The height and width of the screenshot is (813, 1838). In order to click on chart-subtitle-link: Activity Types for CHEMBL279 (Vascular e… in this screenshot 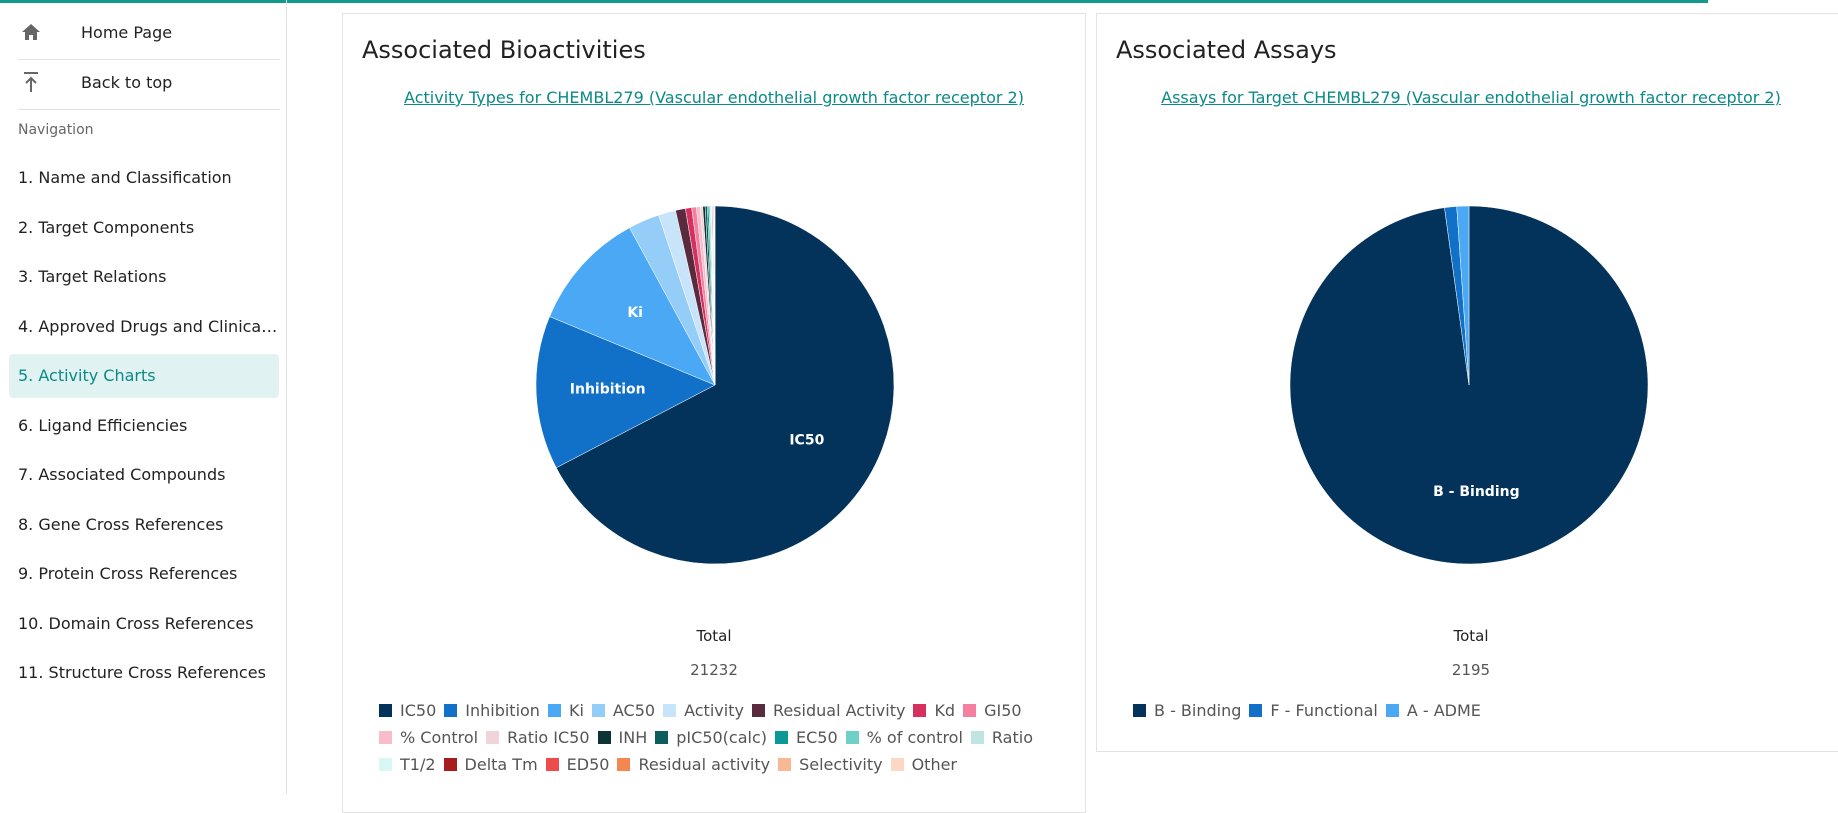, I will do `click(714, 97)`.